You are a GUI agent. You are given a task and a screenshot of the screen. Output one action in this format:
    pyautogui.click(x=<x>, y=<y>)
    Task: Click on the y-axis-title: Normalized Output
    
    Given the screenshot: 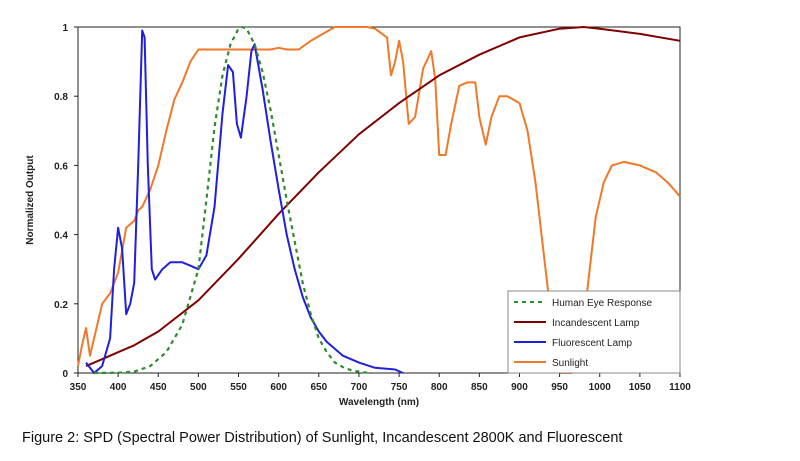 What is the action you would take?
    pyautogui.click(x=30, y=200)
    